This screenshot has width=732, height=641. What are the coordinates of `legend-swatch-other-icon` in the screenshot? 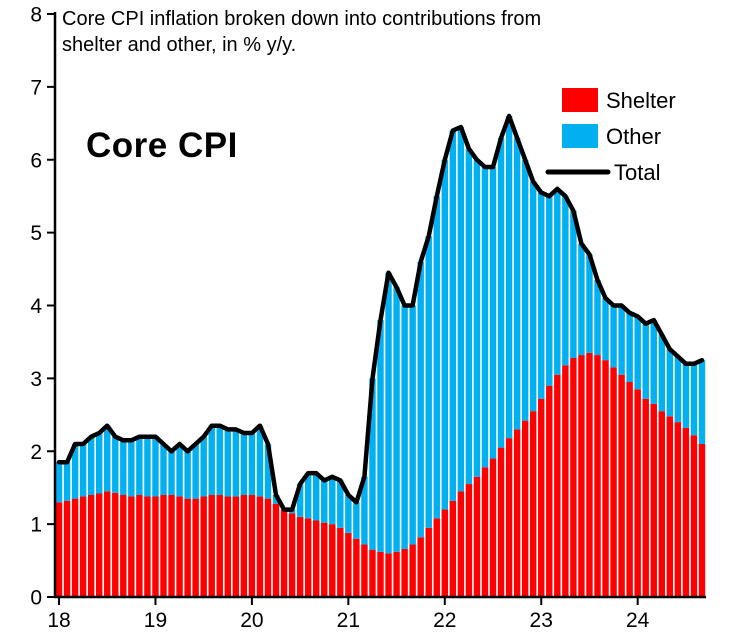 It's located at (580, 136).